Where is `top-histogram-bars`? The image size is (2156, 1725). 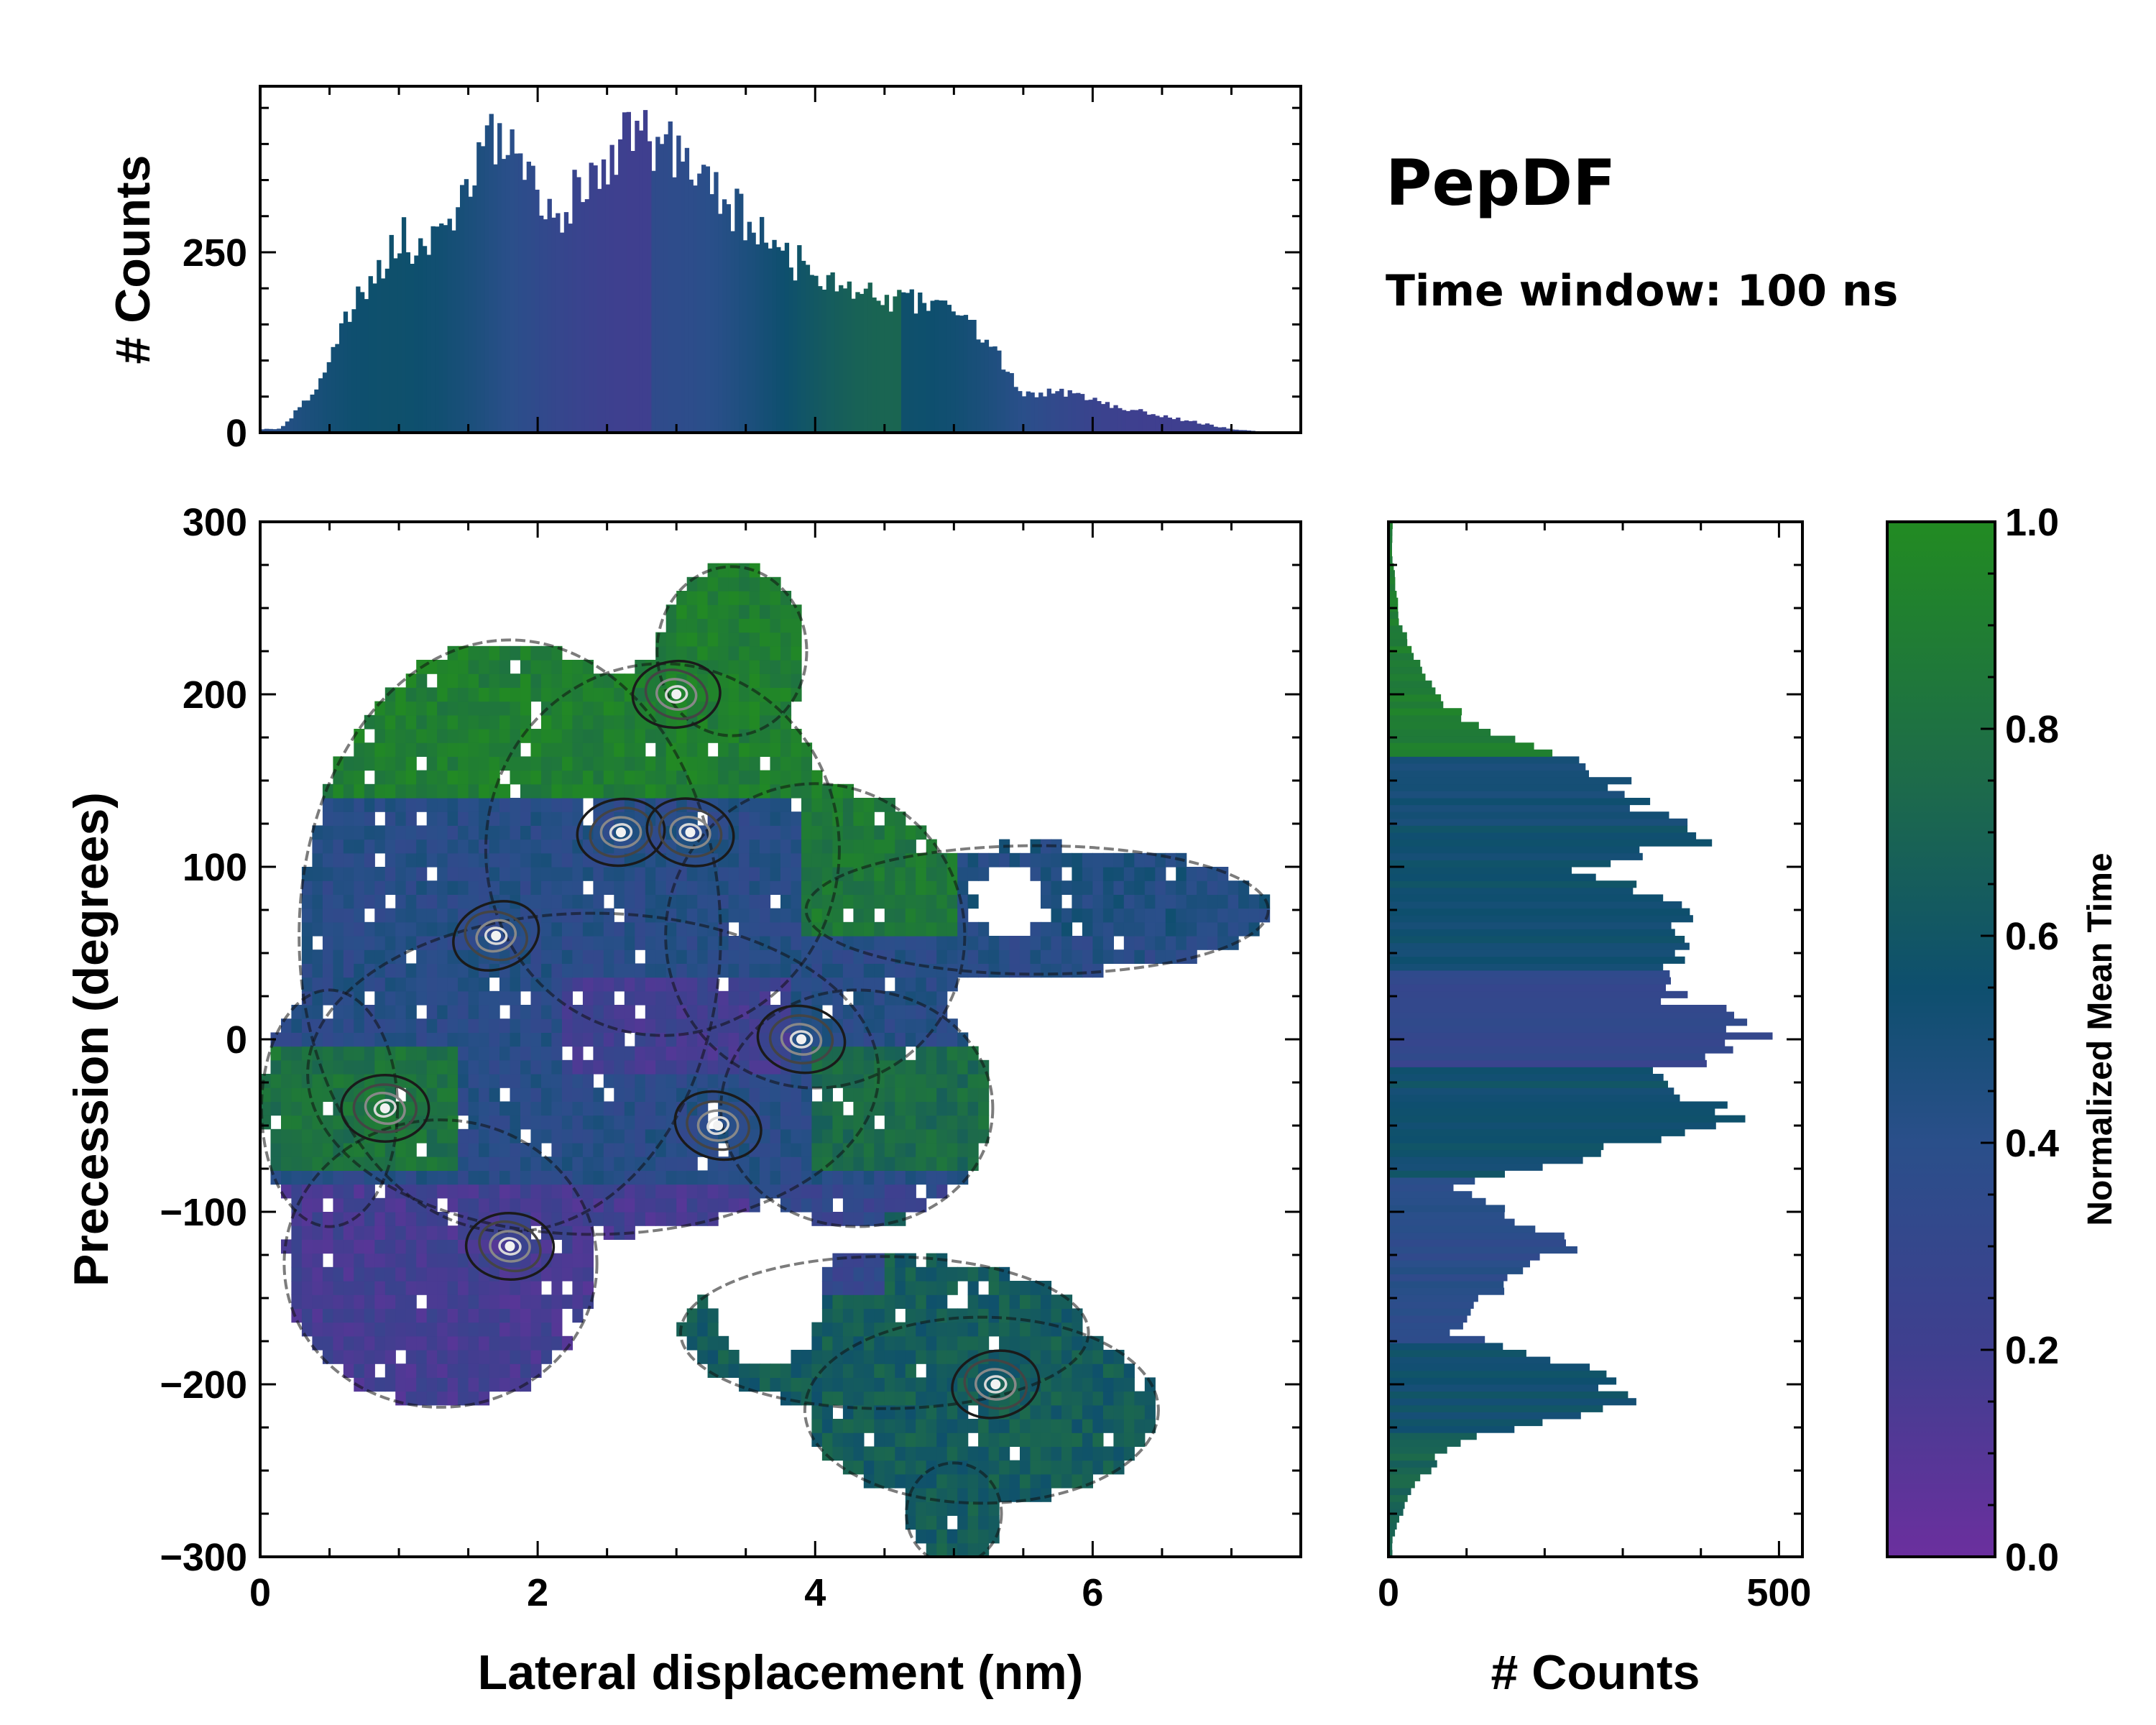
top-histogram-bars is located at coordinates (766, 271).